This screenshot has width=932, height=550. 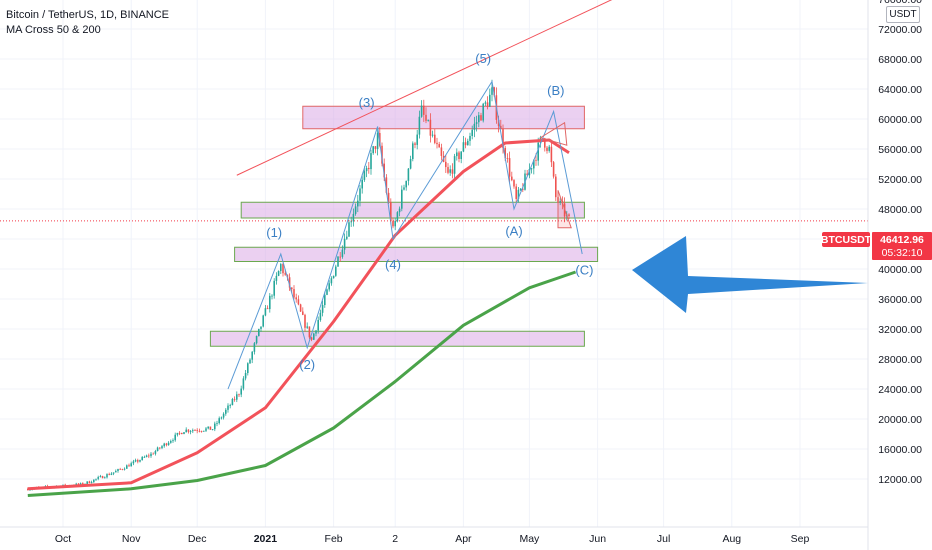 I want to click on y-tick-label: 76000.00, so click(x=900, y=3).